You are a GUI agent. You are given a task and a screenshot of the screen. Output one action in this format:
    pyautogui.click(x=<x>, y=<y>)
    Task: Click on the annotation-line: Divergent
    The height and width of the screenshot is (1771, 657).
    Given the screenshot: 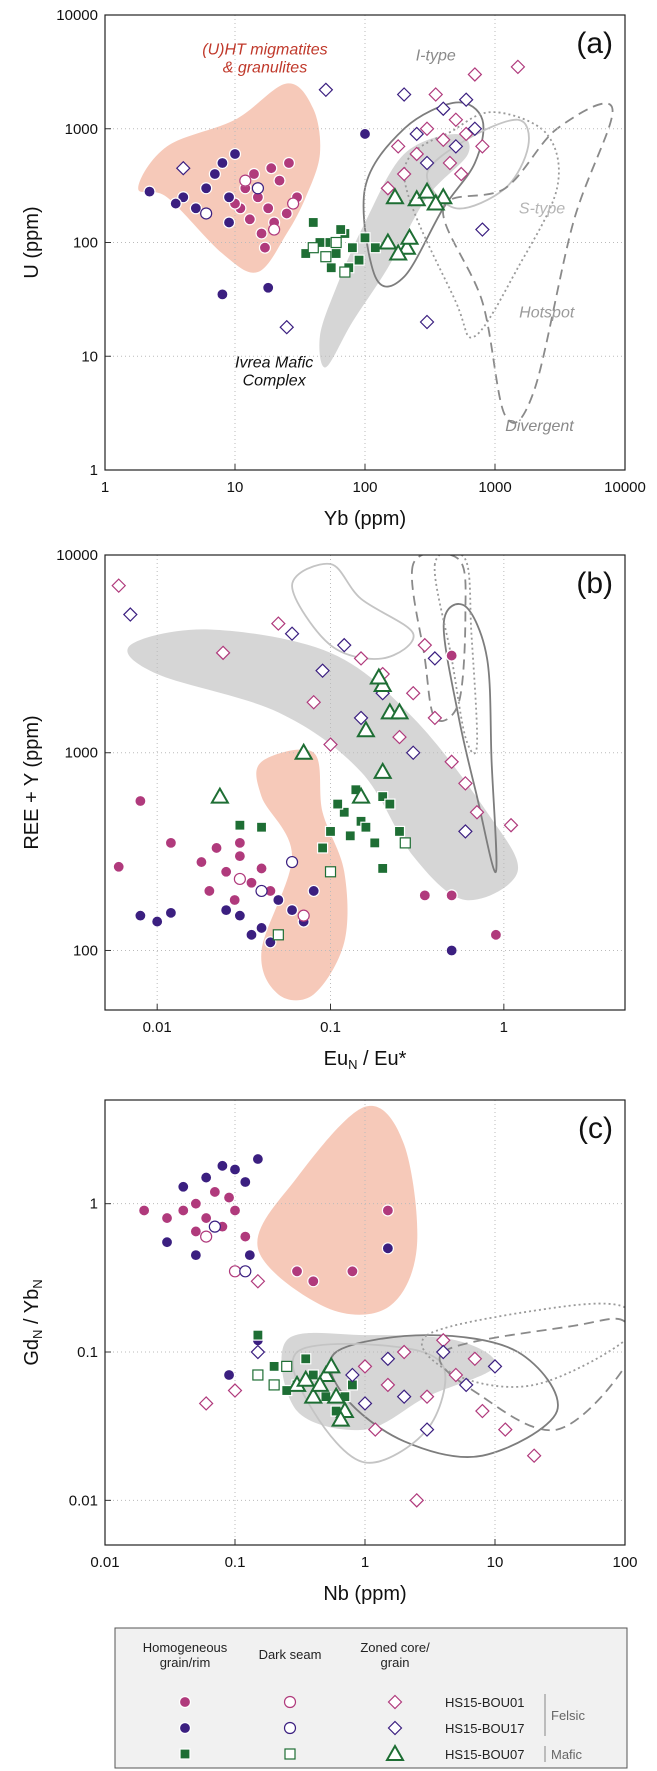 What is the action you would take?
    pyautogui.click(x=539, y=426)
    